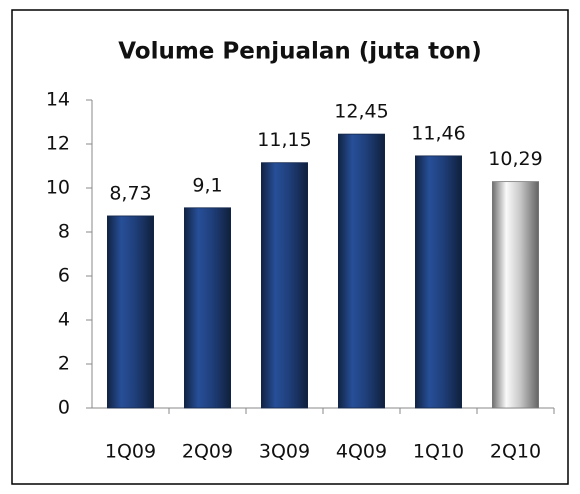 The height and width of the screenshot is (494, 580). Describe the element at coordinates (64, 364) in the screenshot. I see `y-tick-label: 2` at that location.